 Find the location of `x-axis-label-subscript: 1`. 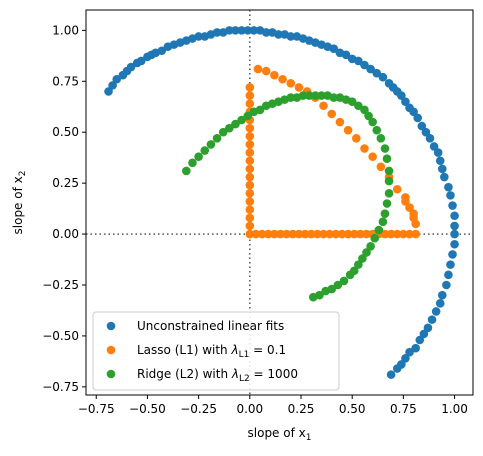

x-axis-label-subscript: 1 is located at coordinates (309, 438).